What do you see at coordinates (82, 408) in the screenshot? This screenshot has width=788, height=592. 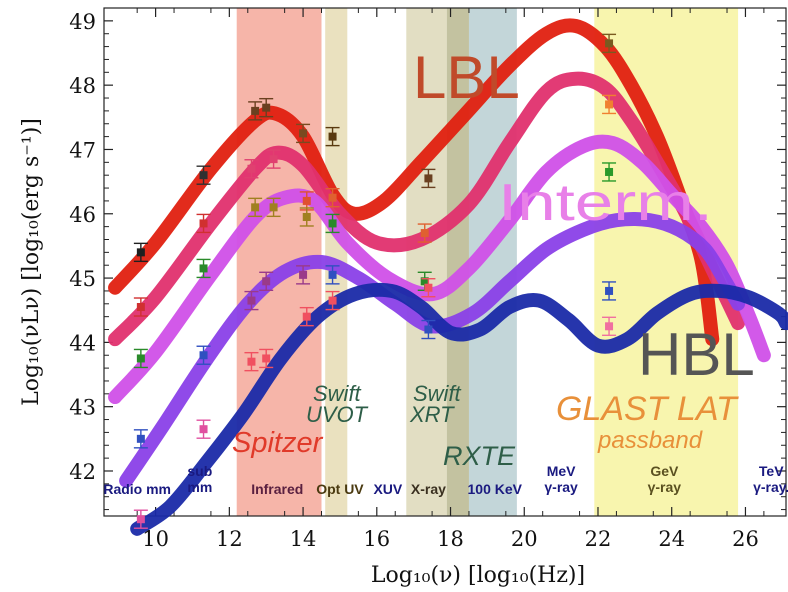 I see `y-tick-label: 43` at bounding box center [82, 408].